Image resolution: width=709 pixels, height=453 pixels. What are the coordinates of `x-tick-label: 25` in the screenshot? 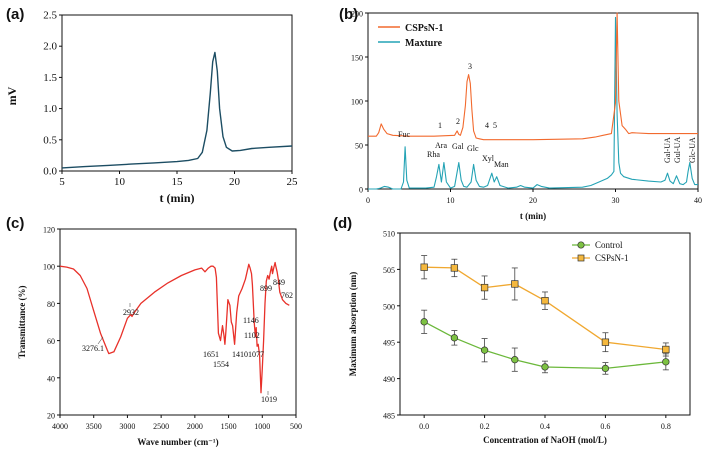 It's located at (293, 182).